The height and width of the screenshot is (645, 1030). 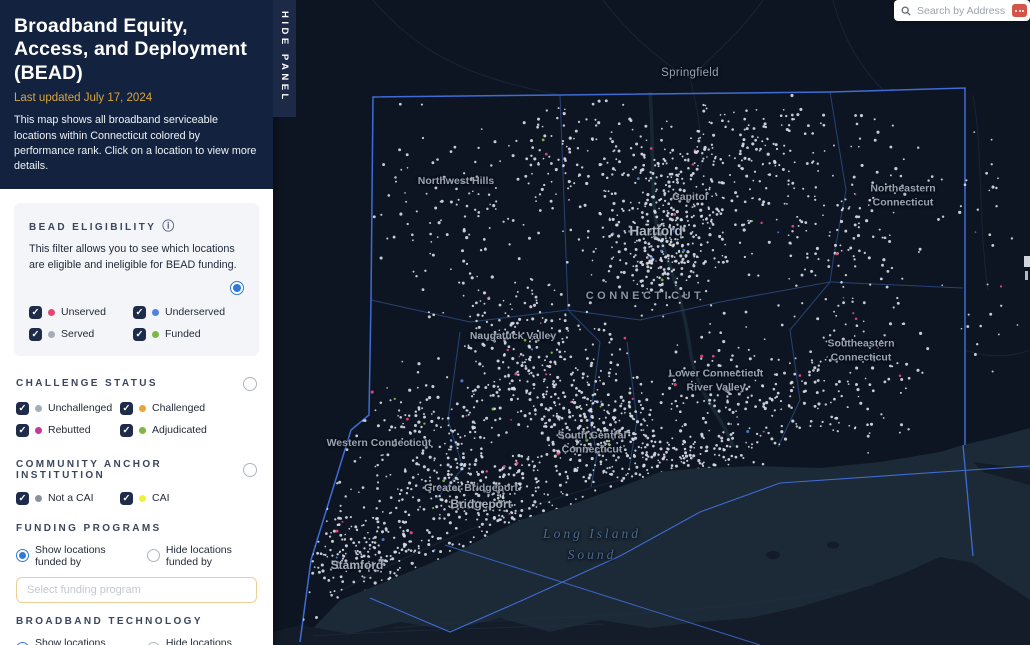 What do you see at coordinates (1019, 10) in the screenshot?
I see `extension-badge-icon` at bounding box center [1019, 10].